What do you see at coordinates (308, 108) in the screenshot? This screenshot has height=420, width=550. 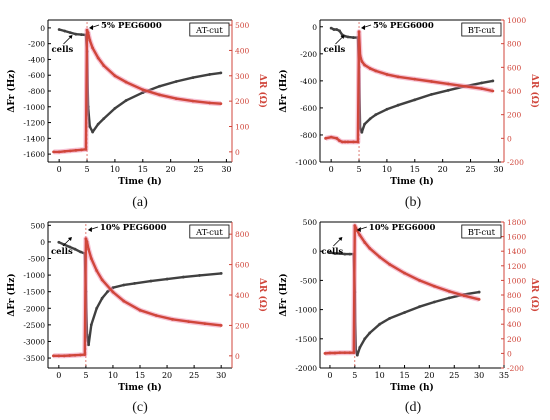 I see `y-left-tick-label: -600` at bounding box center [308, 108].